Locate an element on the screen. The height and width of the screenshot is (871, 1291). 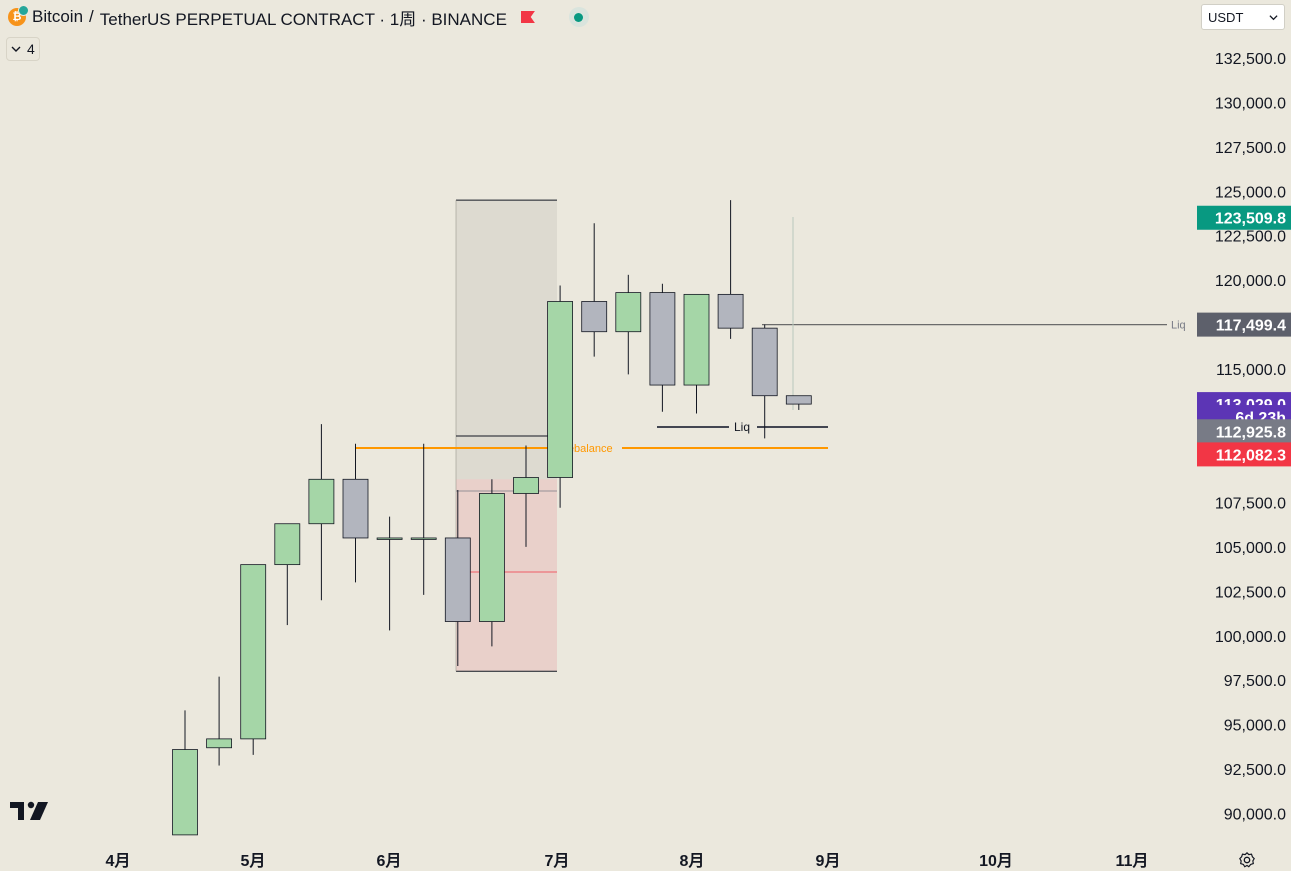
price-tick-label: 122,500.0 is located at coordinates (1250, 237).